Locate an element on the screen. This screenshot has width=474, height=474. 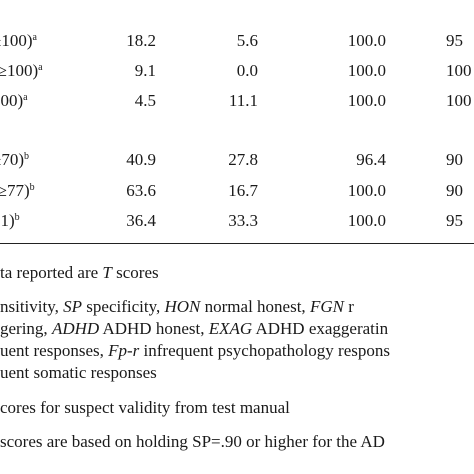
row-label: 100)a is located at coordinates (14, 100).